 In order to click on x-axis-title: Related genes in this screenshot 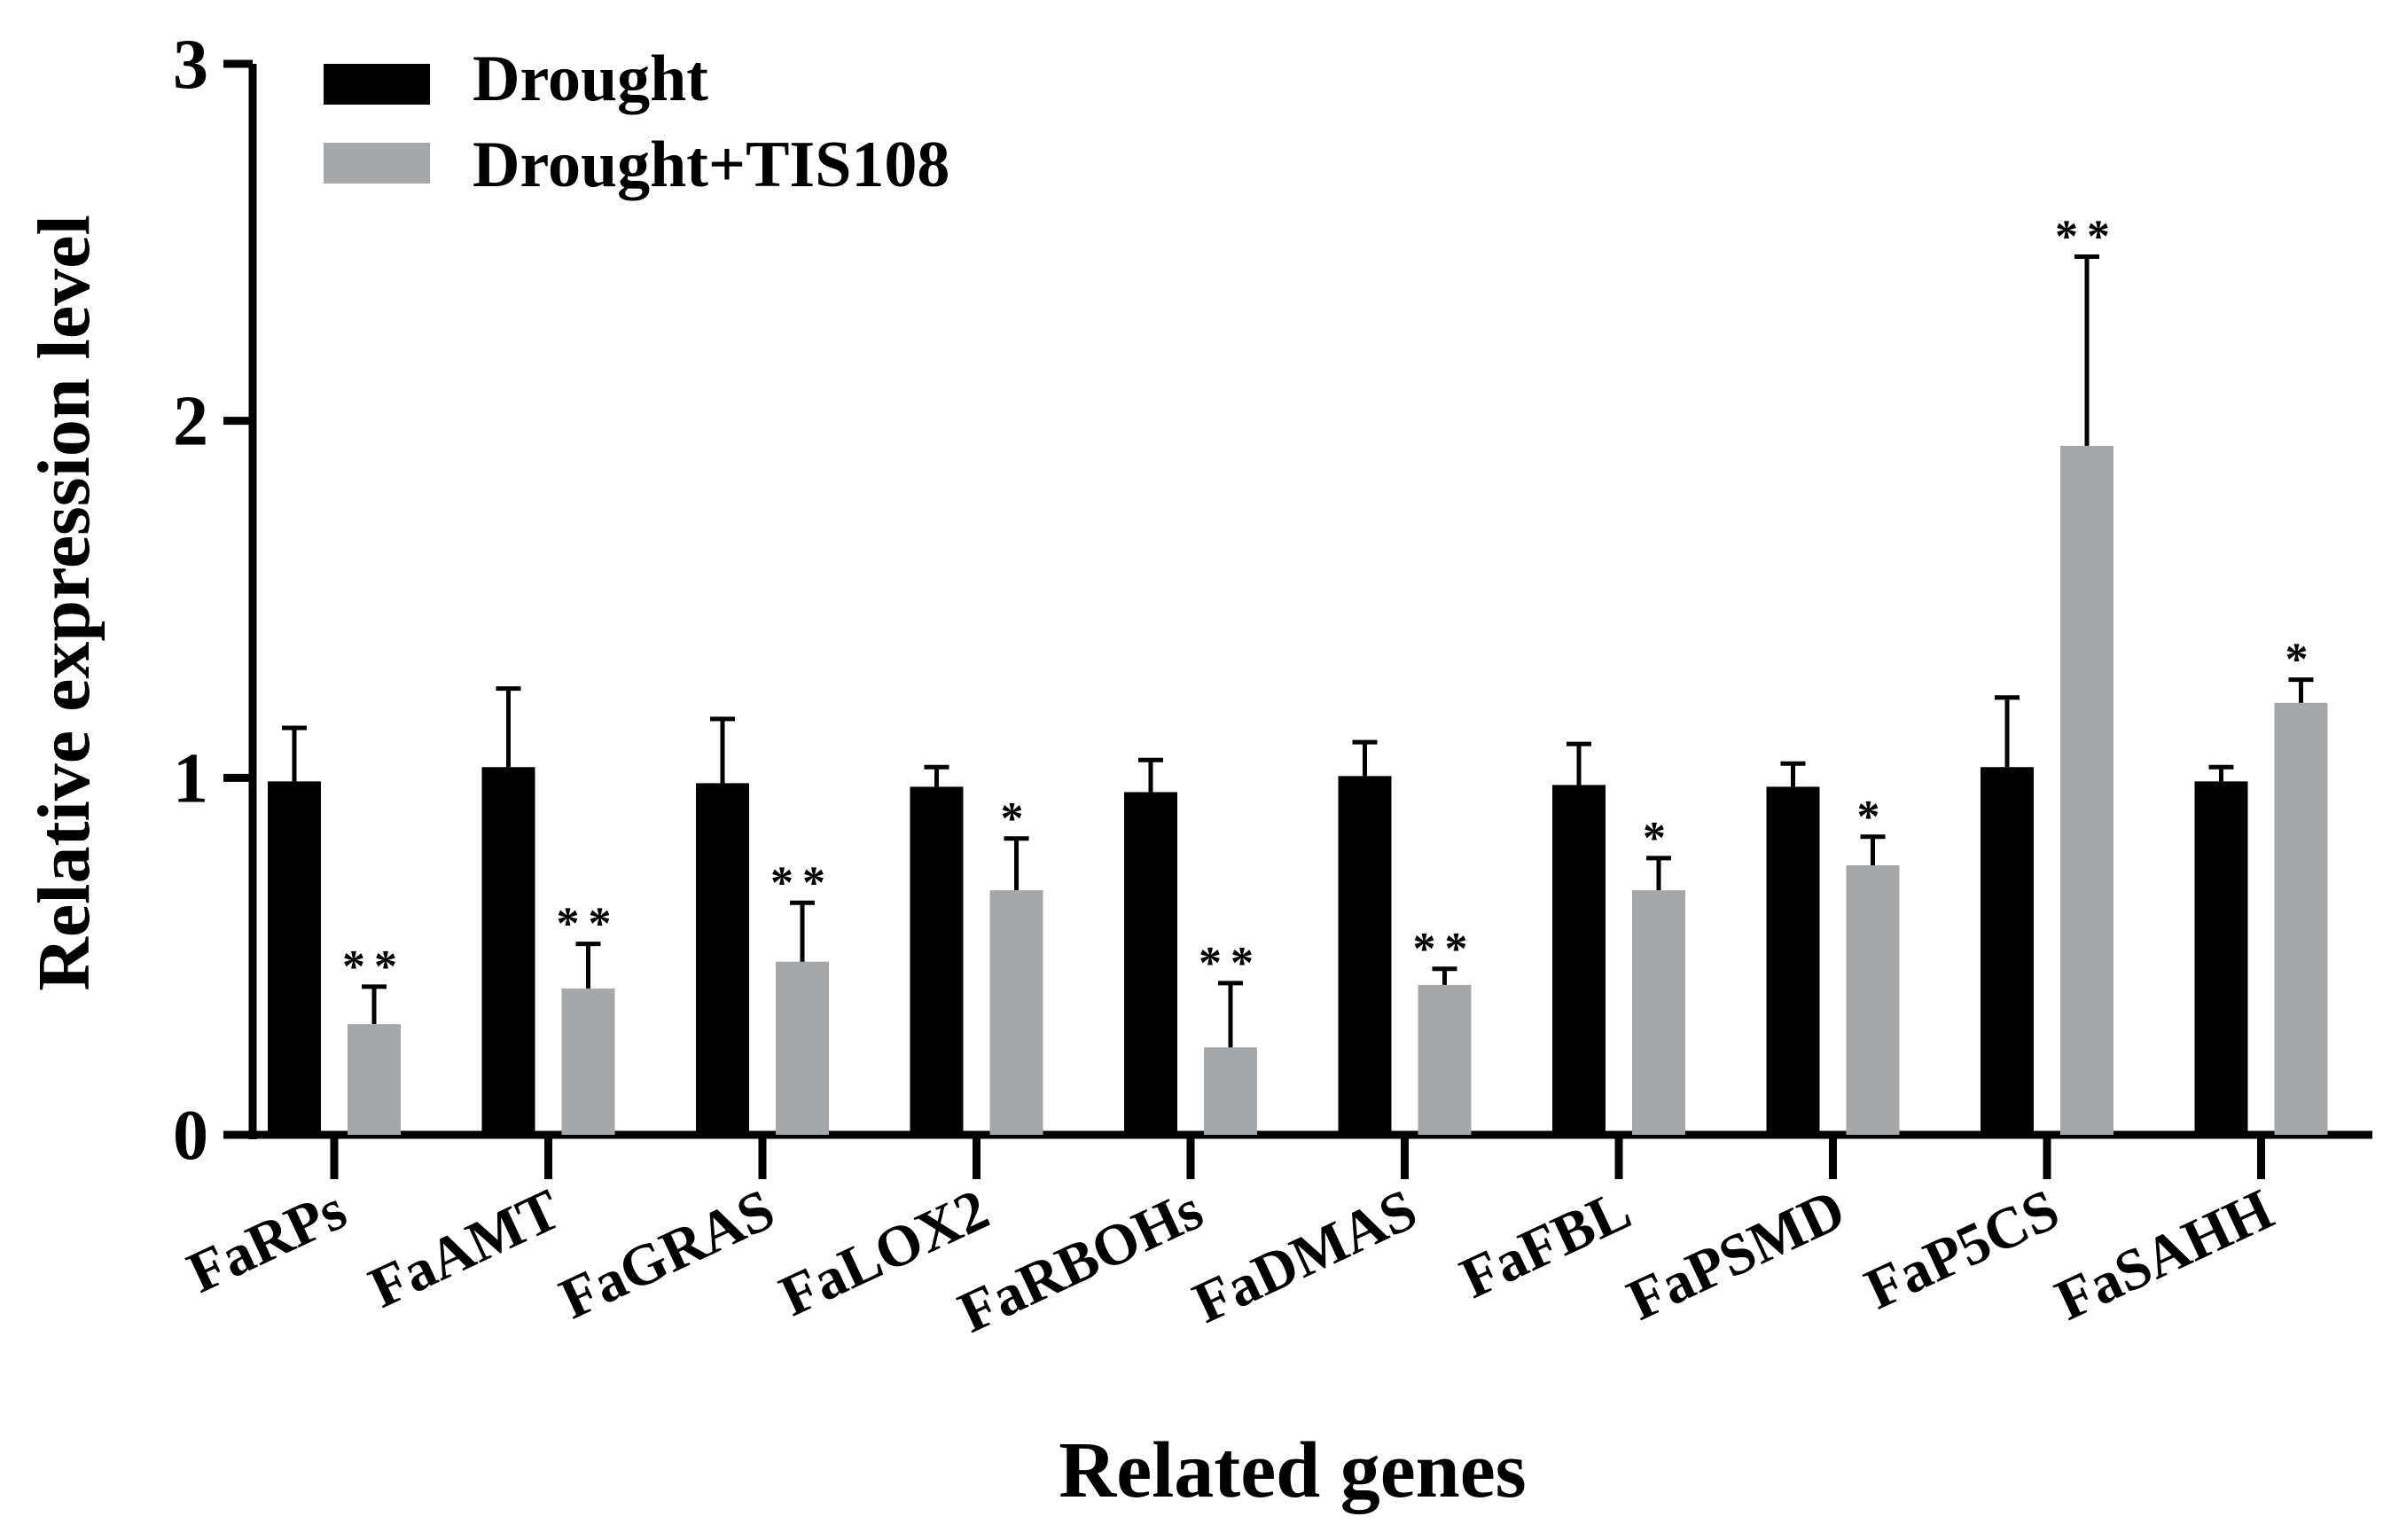, I will do `click(1292, 1470)`.